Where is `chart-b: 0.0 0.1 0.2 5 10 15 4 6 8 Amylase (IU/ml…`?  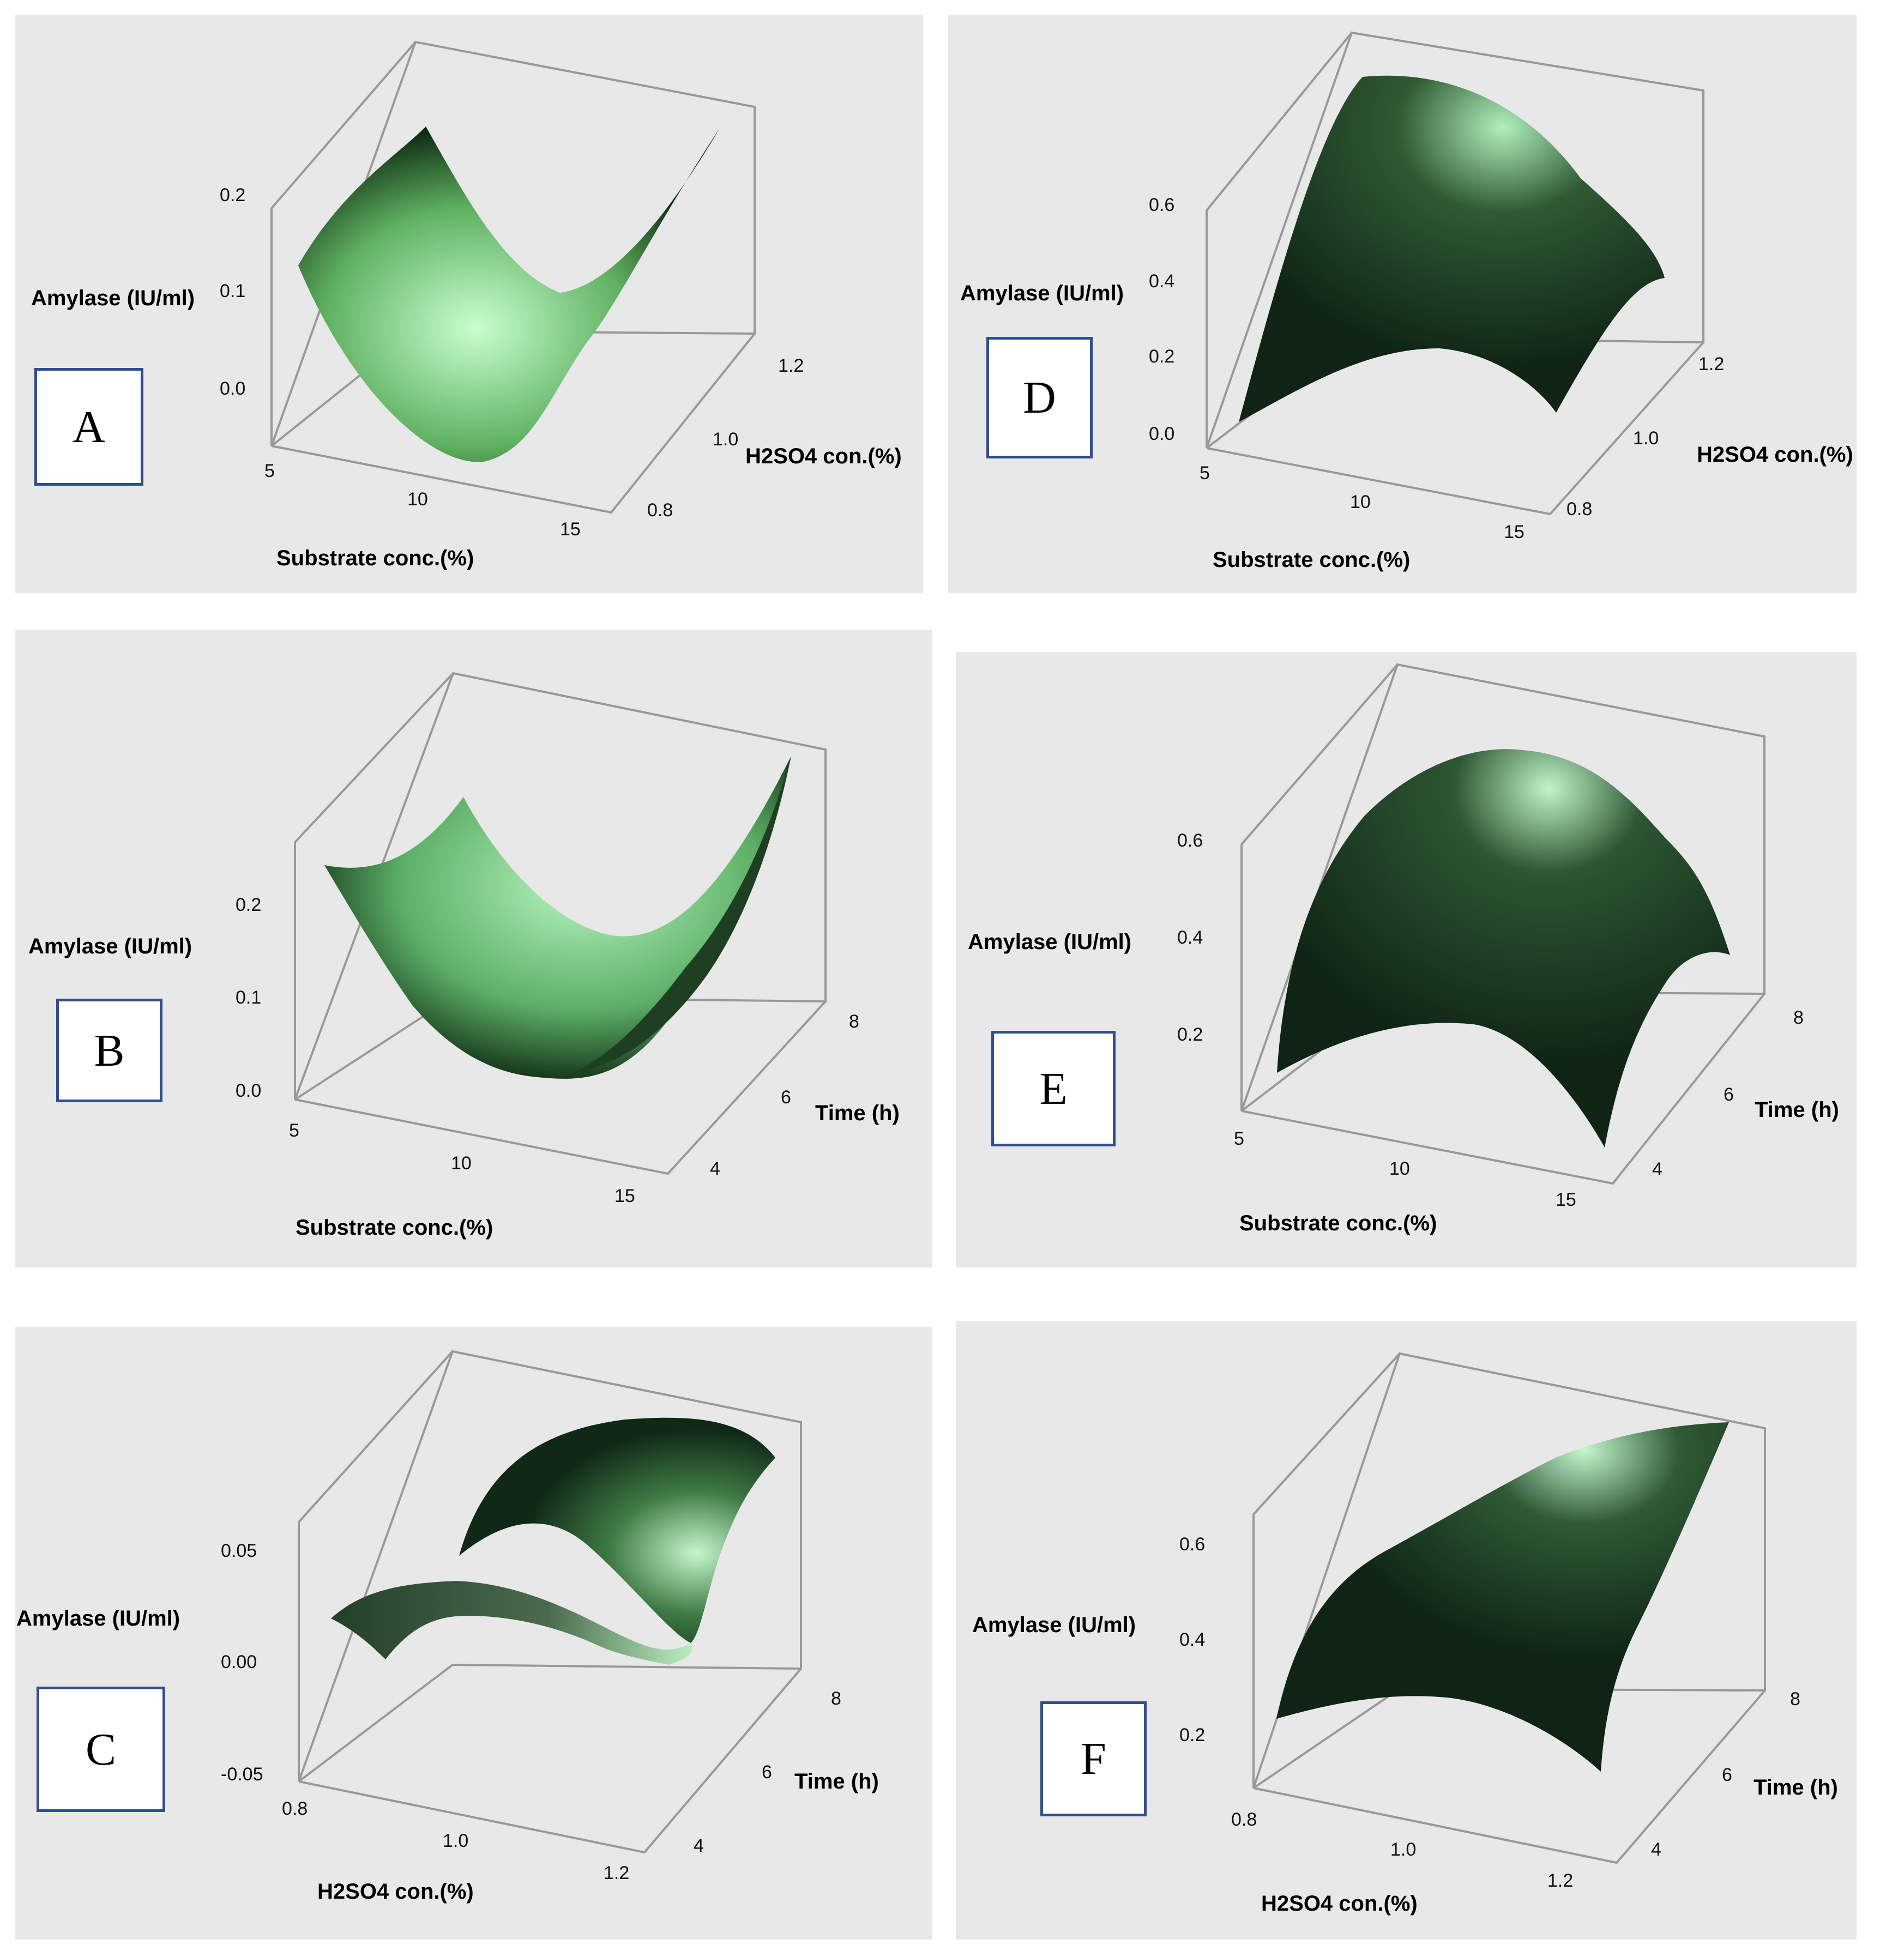
chart-b: 0.0 0.1 0.2 5 10 15 4 6 8 Amylase (IU/ml… is located at coordinates (464, 956).